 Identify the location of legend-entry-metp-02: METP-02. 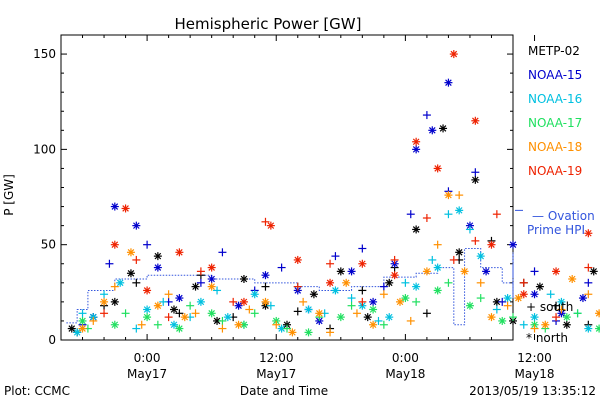
(554, 51).